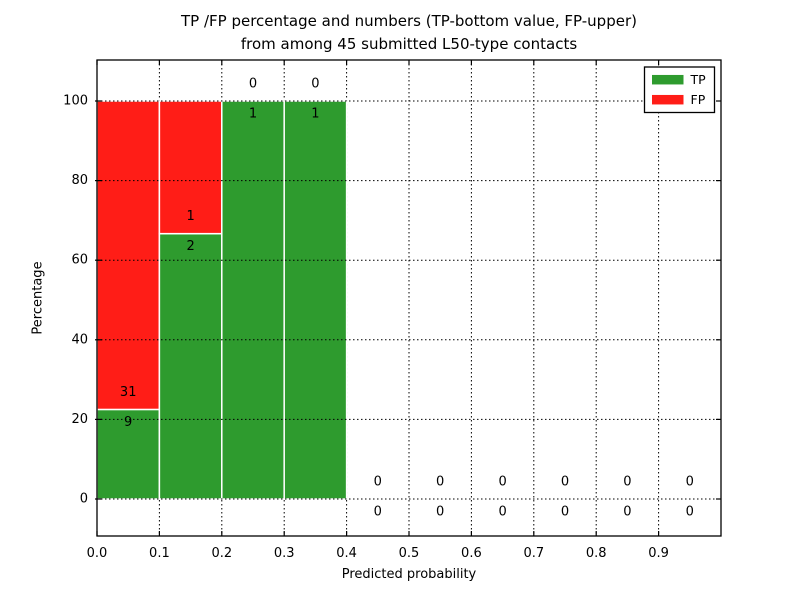 The width and height of the screenshot is (800, 600). What do you see at coordinates (596, 553) in the screenshot?
I see `x-tick-label: 0.8` at bounding box center [596, 553].